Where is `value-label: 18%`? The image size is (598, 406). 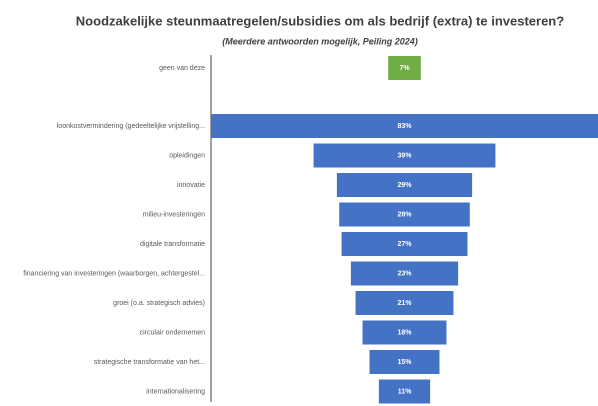
value-label: 18% is located at coordinates (404, 332).